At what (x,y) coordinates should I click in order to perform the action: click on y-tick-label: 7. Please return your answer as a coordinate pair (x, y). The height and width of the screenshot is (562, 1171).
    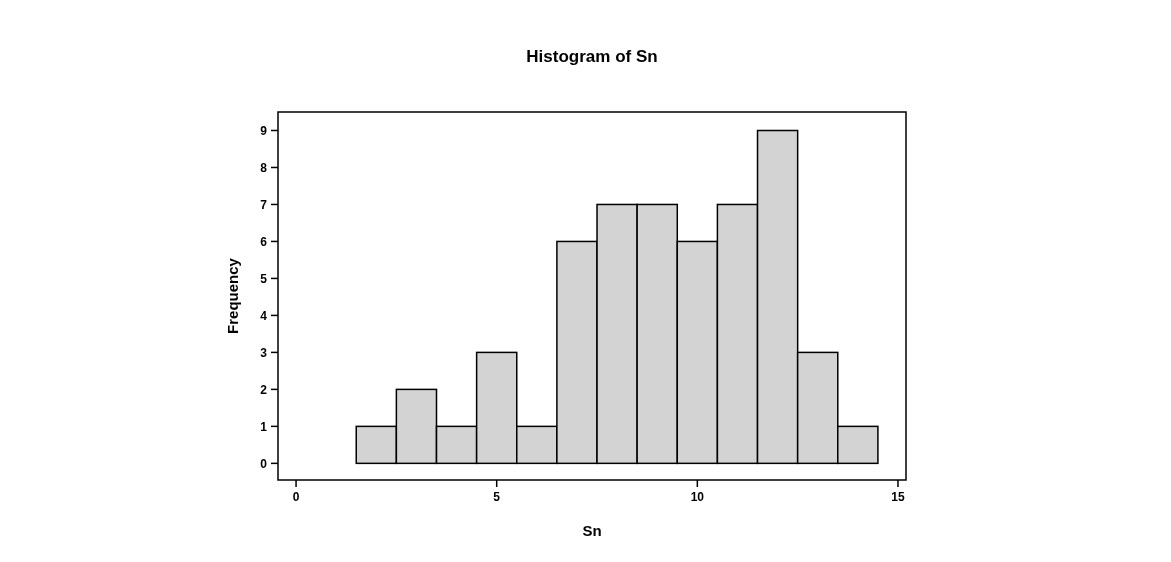
    Looking at the image, I should click on (264, 204).